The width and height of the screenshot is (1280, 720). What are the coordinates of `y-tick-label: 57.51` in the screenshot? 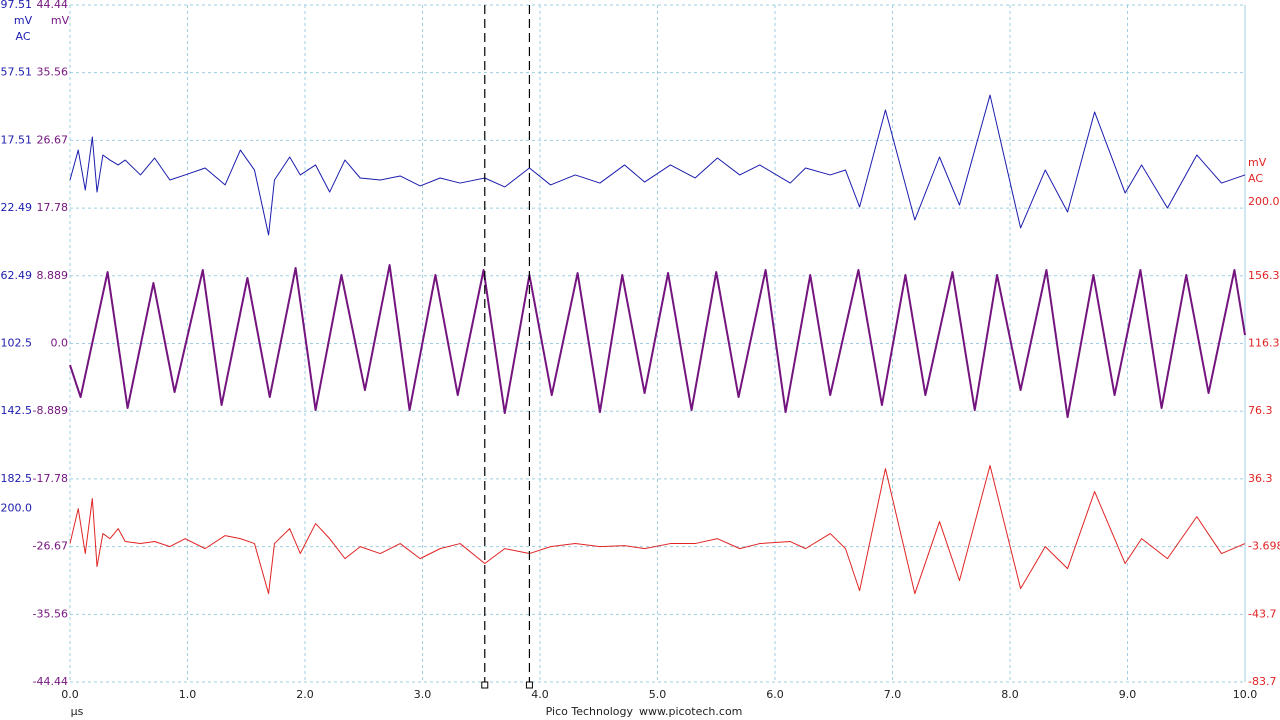 It's located at (17, 72).